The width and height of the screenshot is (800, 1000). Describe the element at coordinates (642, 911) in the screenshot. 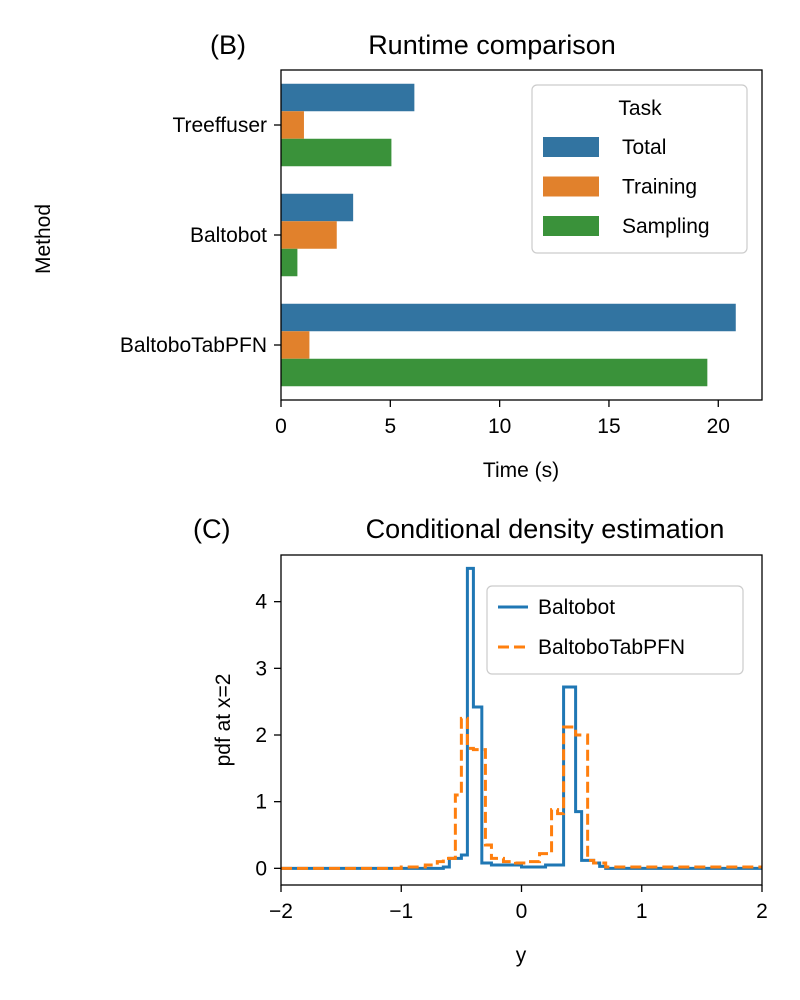

I see `x-tick-label: 1` at that location.